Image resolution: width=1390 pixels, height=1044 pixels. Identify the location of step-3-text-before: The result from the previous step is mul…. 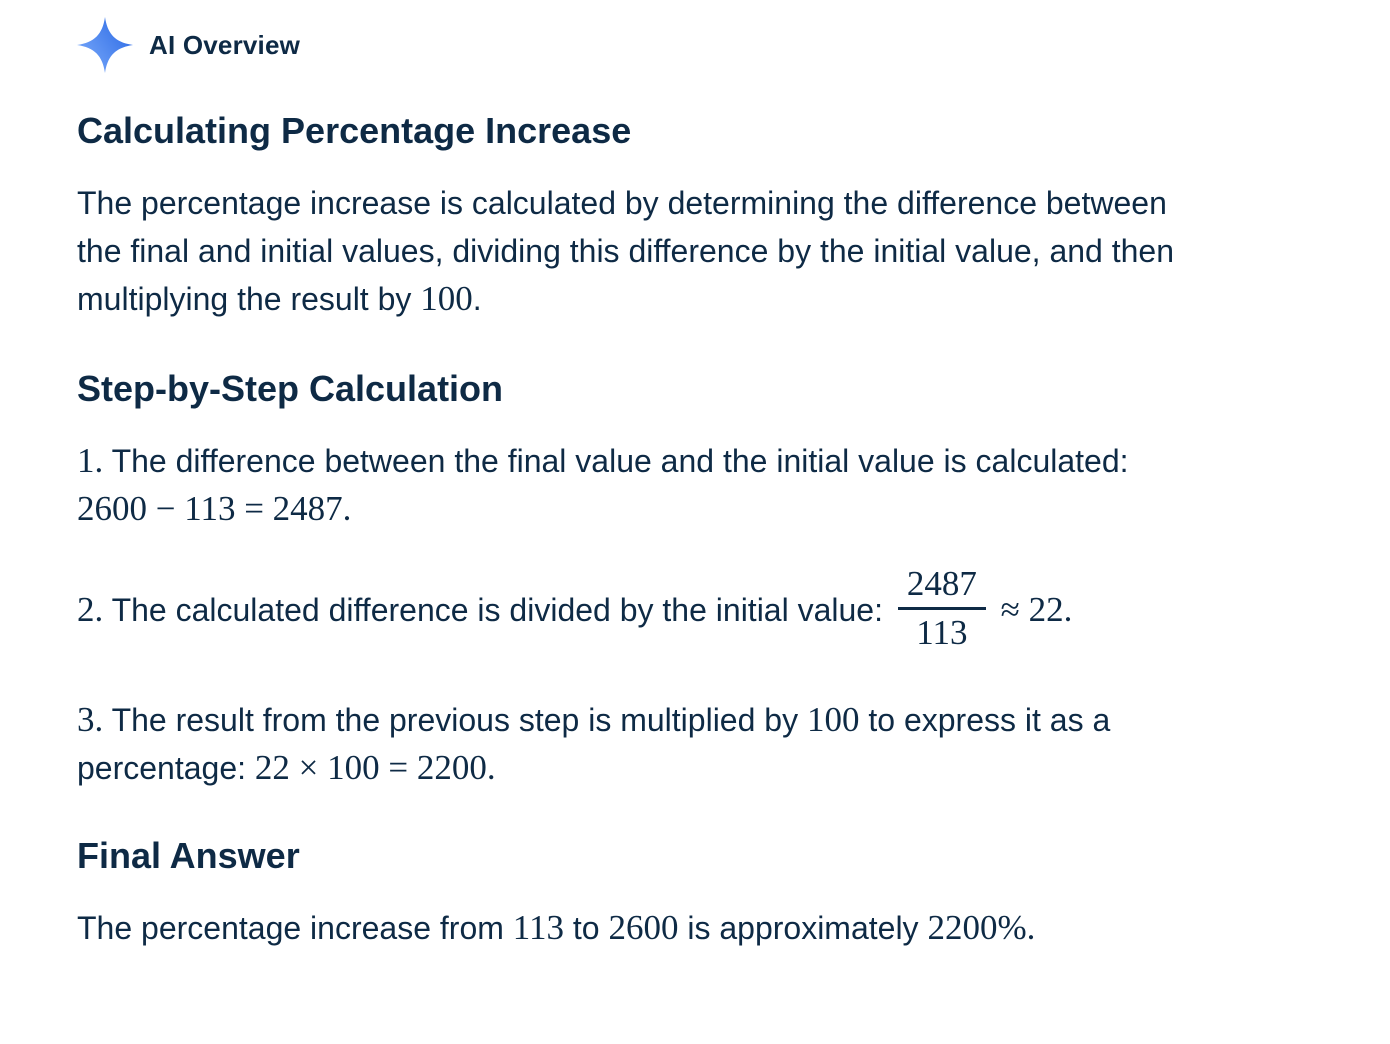
(455, 719).